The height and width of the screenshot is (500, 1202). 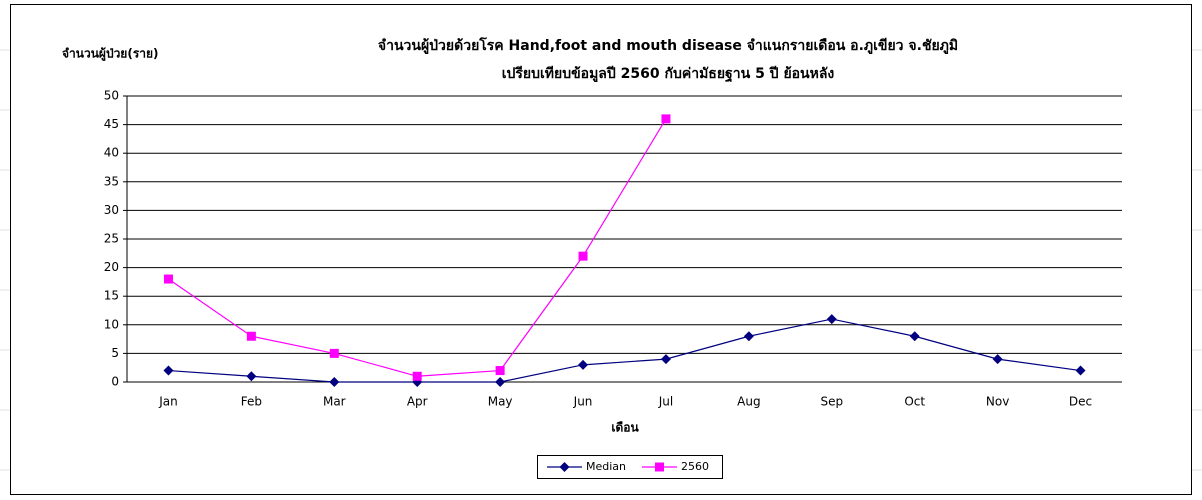 What do you see at coordinates (997, 402) in the screenshot?
I see `x-tick-label: Nov` at bounding box center [997, 402].